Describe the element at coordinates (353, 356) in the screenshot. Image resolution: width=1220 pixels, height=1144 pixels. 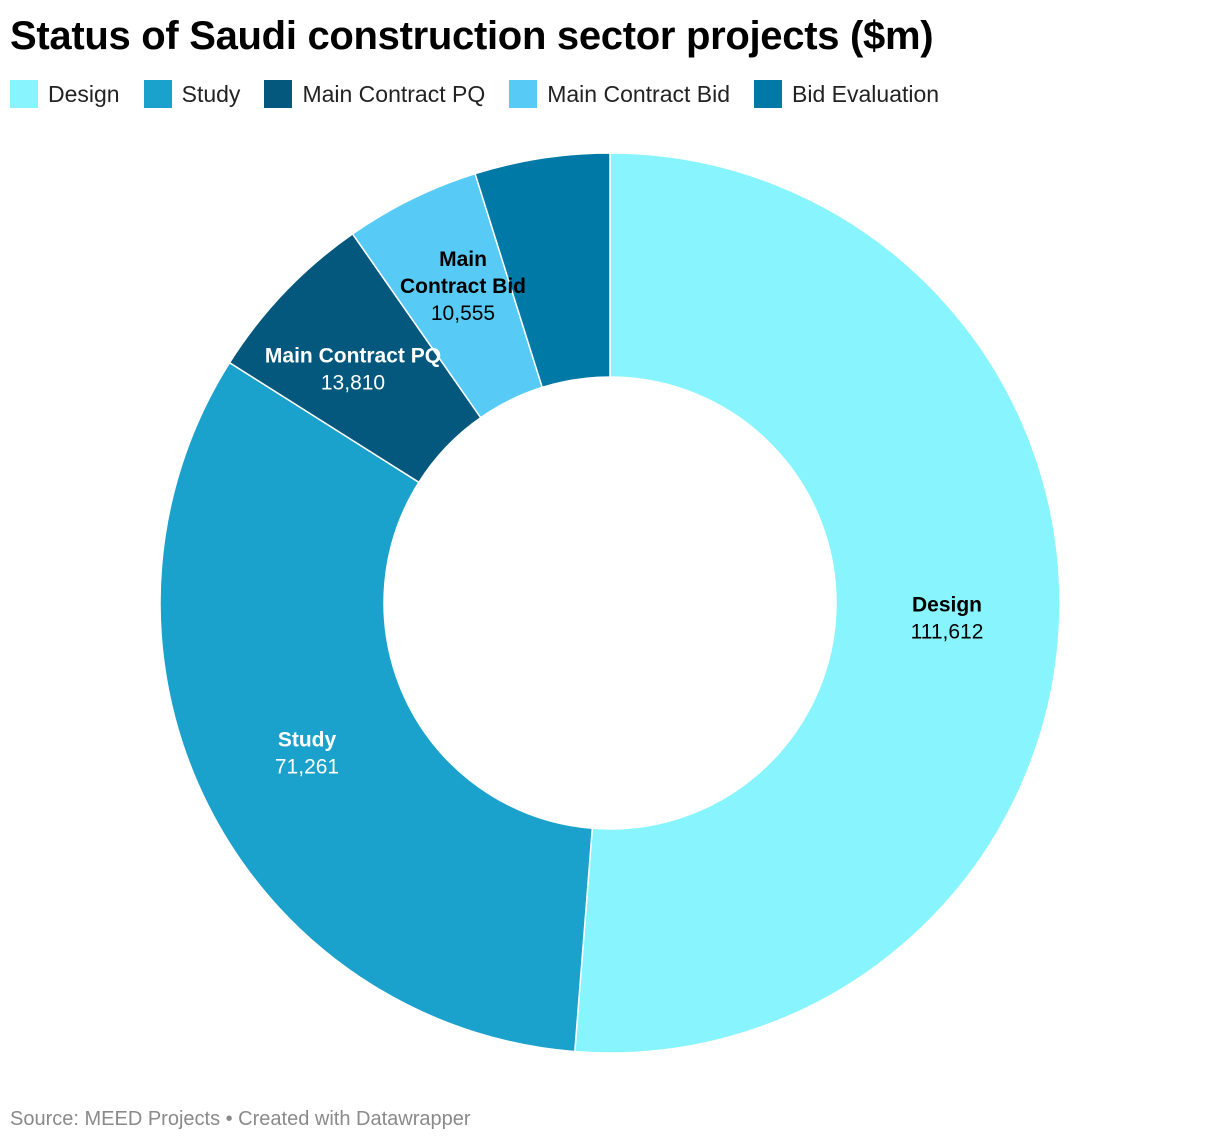
I see `slice-label-main-contract-pq: Main Contract PQ` at that location.